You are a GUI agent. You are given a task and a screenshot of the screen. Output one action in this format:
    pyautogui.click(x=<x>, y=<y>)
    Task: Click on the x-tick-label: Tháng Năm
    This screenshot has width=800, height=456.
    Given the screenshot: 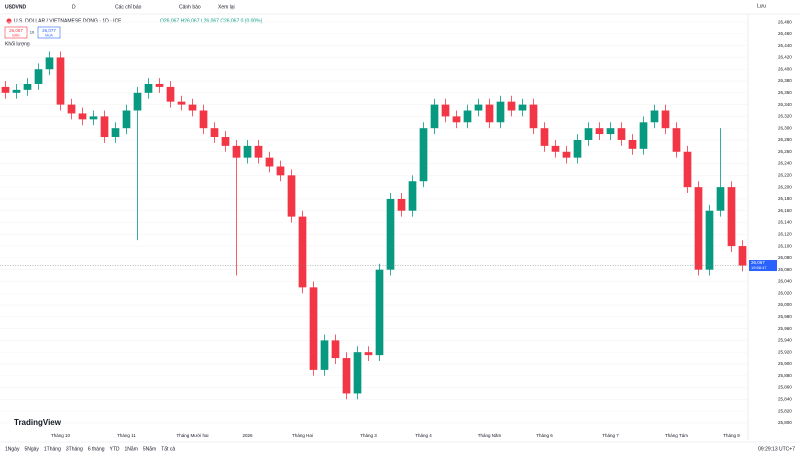 What is the action you would take?
    pyautogui.click(x=490, y=435)
    